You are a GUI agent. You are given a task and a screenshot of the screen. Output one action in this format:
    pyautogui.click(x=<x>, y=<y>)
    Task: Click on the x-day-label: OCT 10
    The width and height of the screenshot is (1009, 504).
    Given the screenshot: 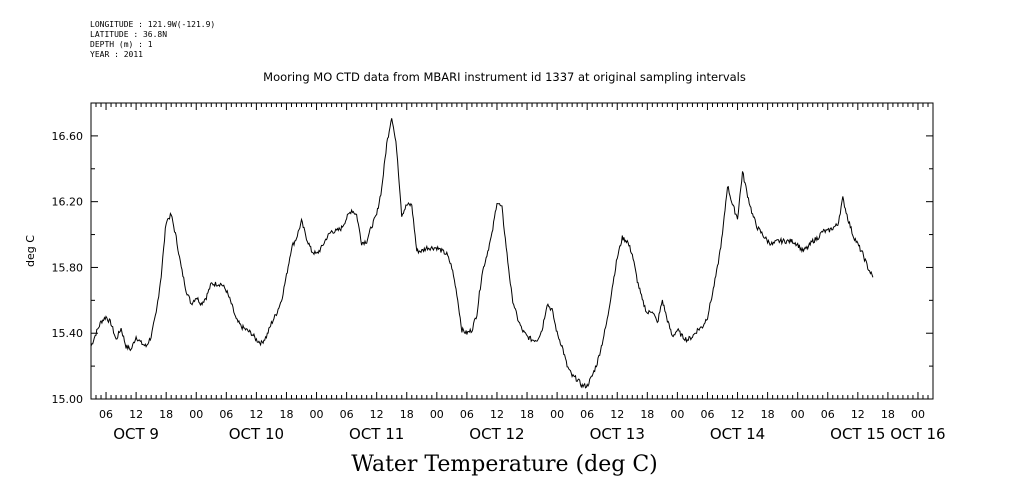 What is the action you would take?
    pyautogui.click(x=256, y=434)
    